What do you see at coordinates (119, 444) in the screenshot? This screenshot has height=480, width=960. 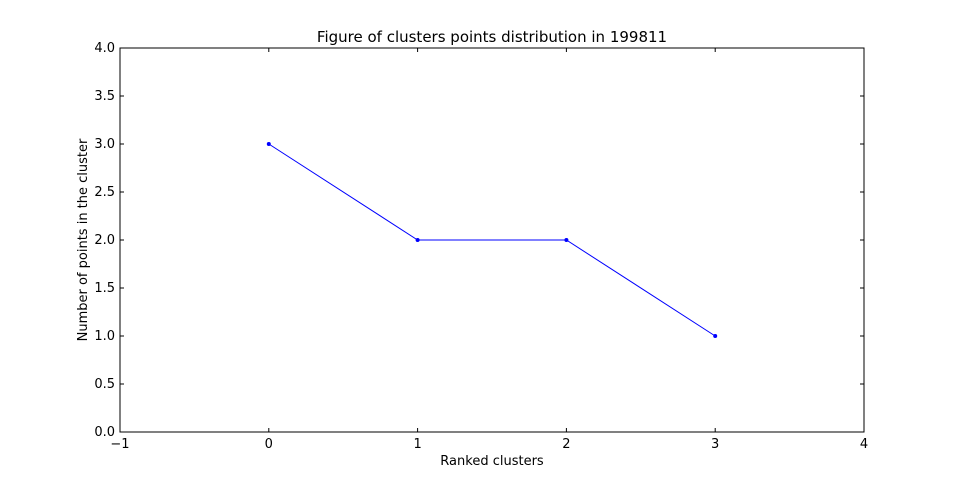 I see `x-tick-label: −1` at bounding box center [119, 444].